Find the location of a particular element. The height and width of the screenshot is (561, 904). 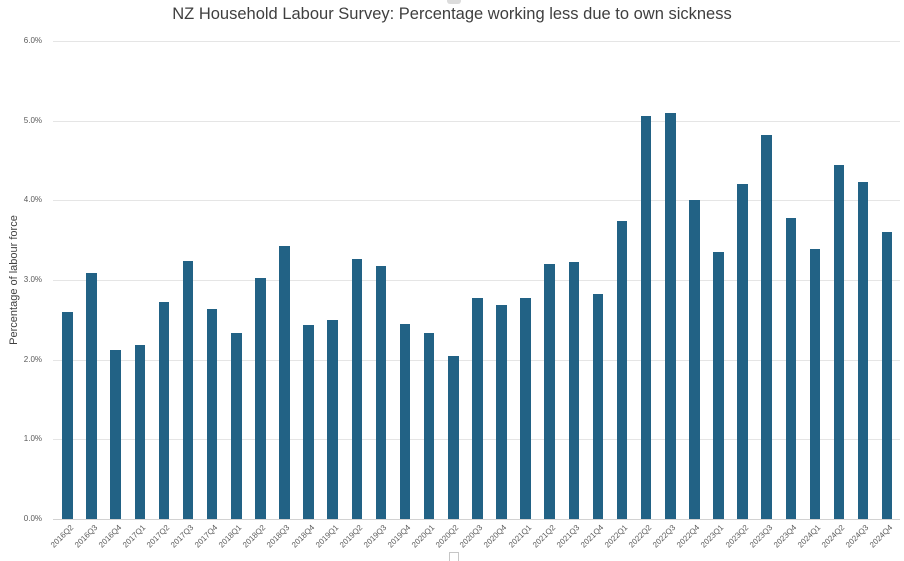

x-axis-line is located at coordinates (476, 519).